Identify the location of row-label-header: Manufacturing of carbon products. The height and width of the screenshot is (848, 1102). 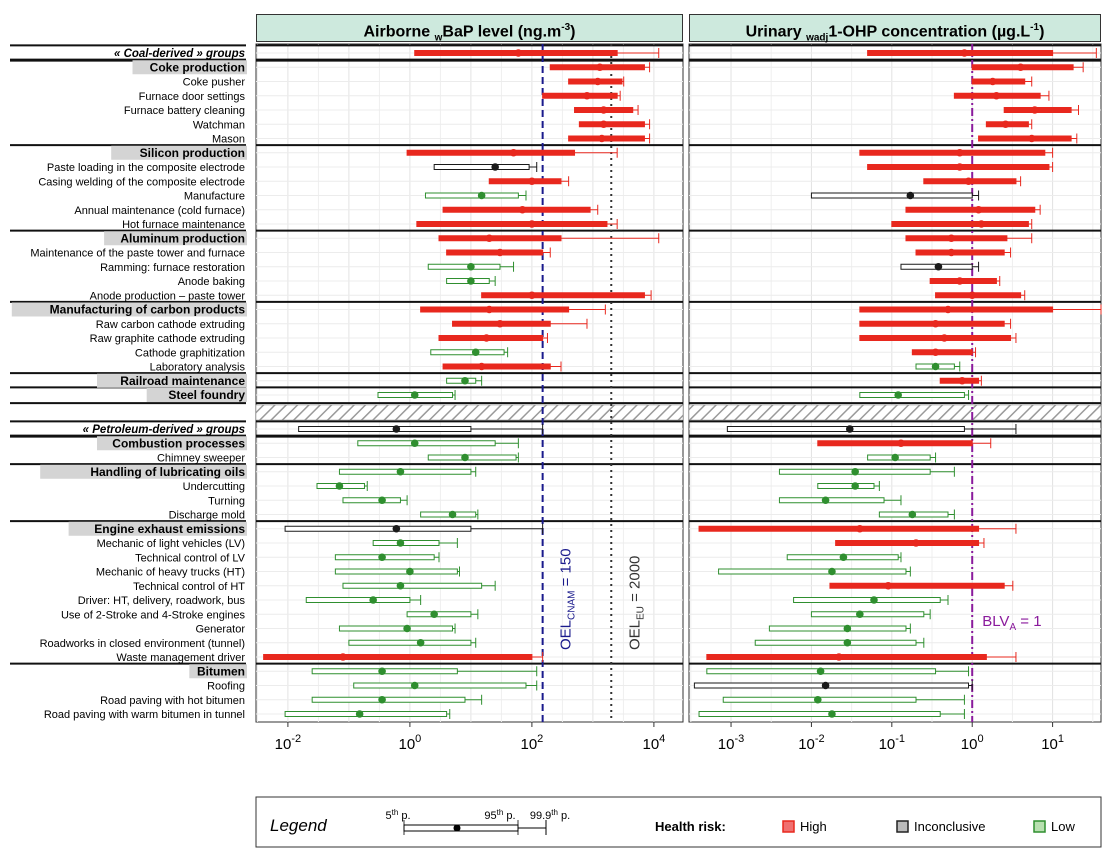
(148, 310).